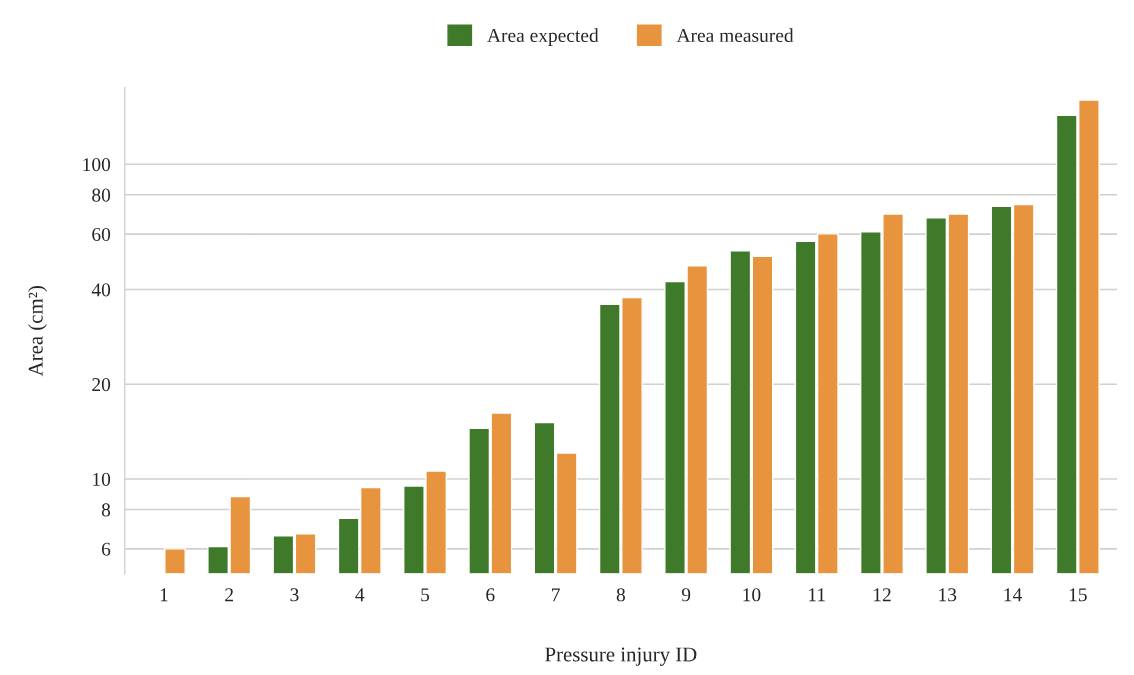 Image resolution: width=1134 pixels, height=675 pixels. I want to click on x-tick-label: 5, so click(425, 595).